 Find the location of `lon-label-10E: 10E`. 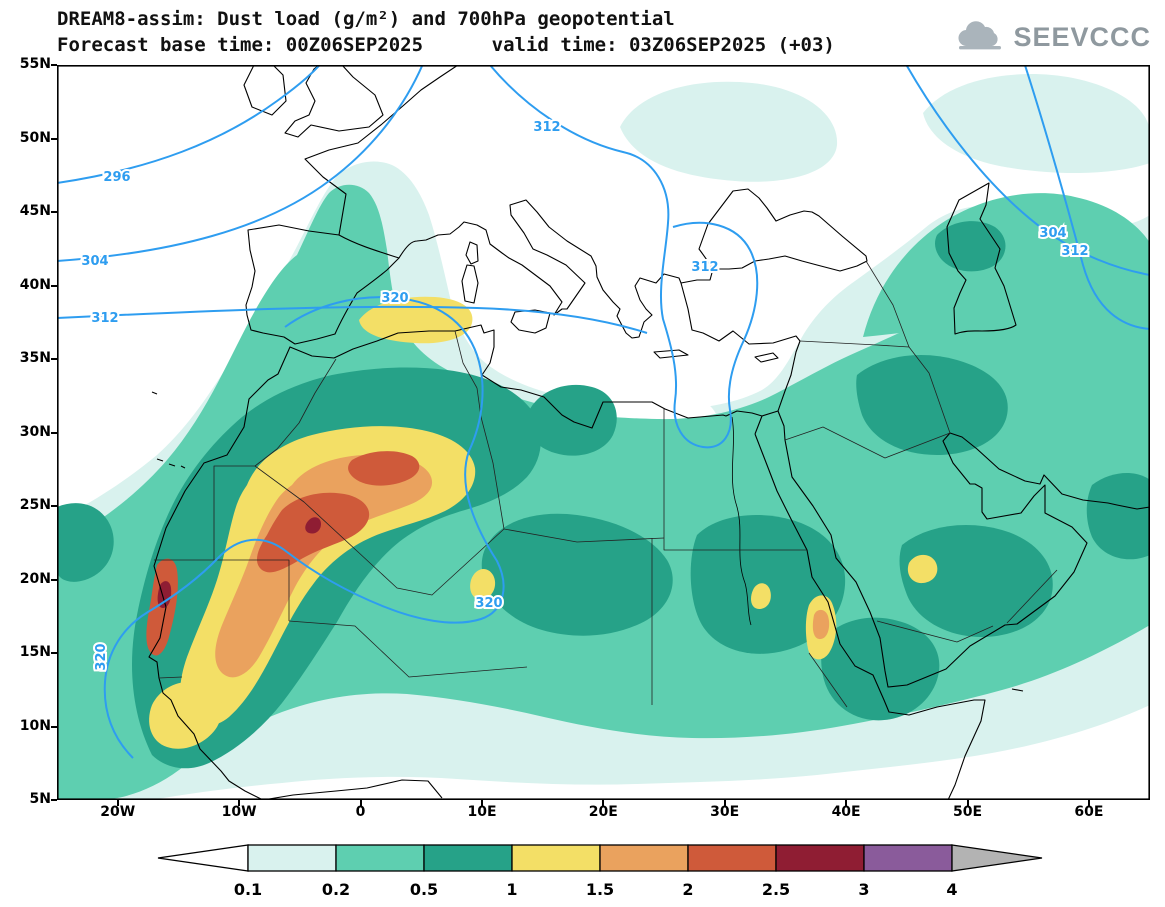

lon-label-10E: 10E is located at coordinates (482, 812).